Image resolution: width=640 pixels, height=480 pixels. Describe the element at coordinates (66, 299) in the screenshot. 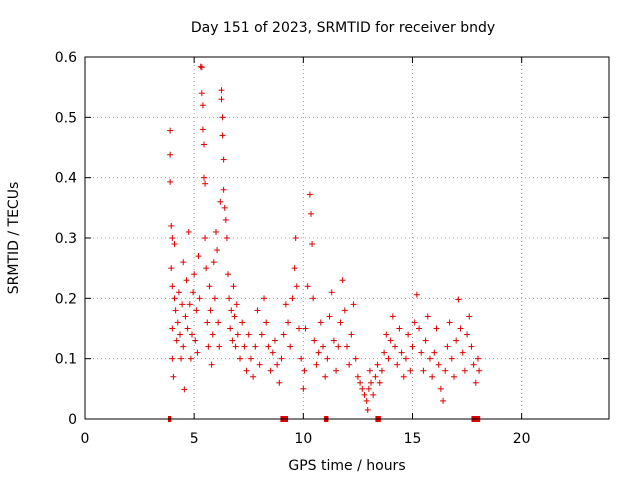

I see `y-tick-label: 0.2` at that location.